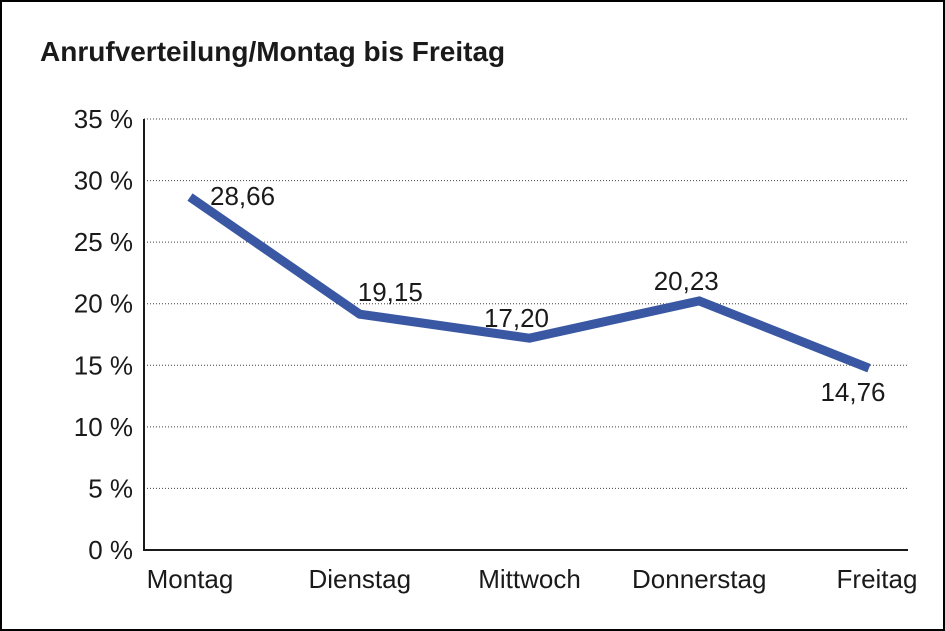 Image resolution: width=945 pixels, height=631 pixels. What do you see at coordinates (110, 488) in the screenshot?
I see `y-axis-tick-label: 5 %` at bounding box center [110, 488].